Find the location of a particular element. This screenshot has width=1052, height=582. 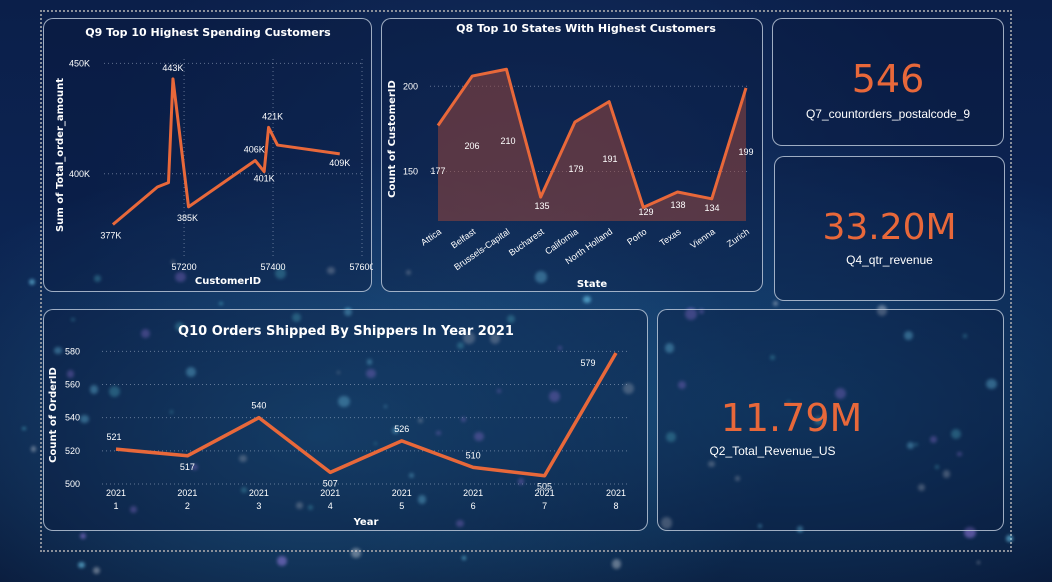

q9-data-label: 409K is located at coordinates (339, 163).